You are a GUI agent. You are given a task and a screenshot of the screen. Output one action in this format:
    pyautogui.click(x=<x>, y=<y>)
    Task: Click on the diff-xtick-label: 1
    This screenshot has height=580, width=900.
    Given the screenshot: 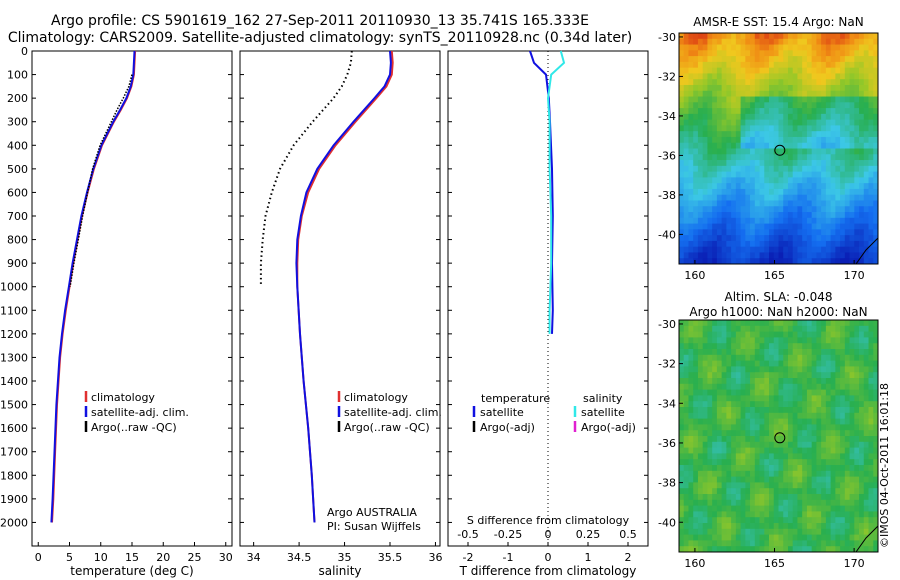 What is the action you would take?
    pyautogui.click(x=588, y=557)
    